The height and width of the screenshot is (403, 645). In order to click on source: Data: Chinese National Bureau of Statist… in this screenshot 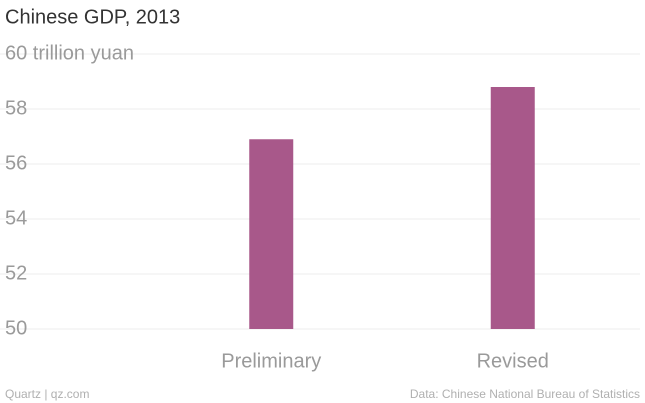, I will do `click(525, 394)`.